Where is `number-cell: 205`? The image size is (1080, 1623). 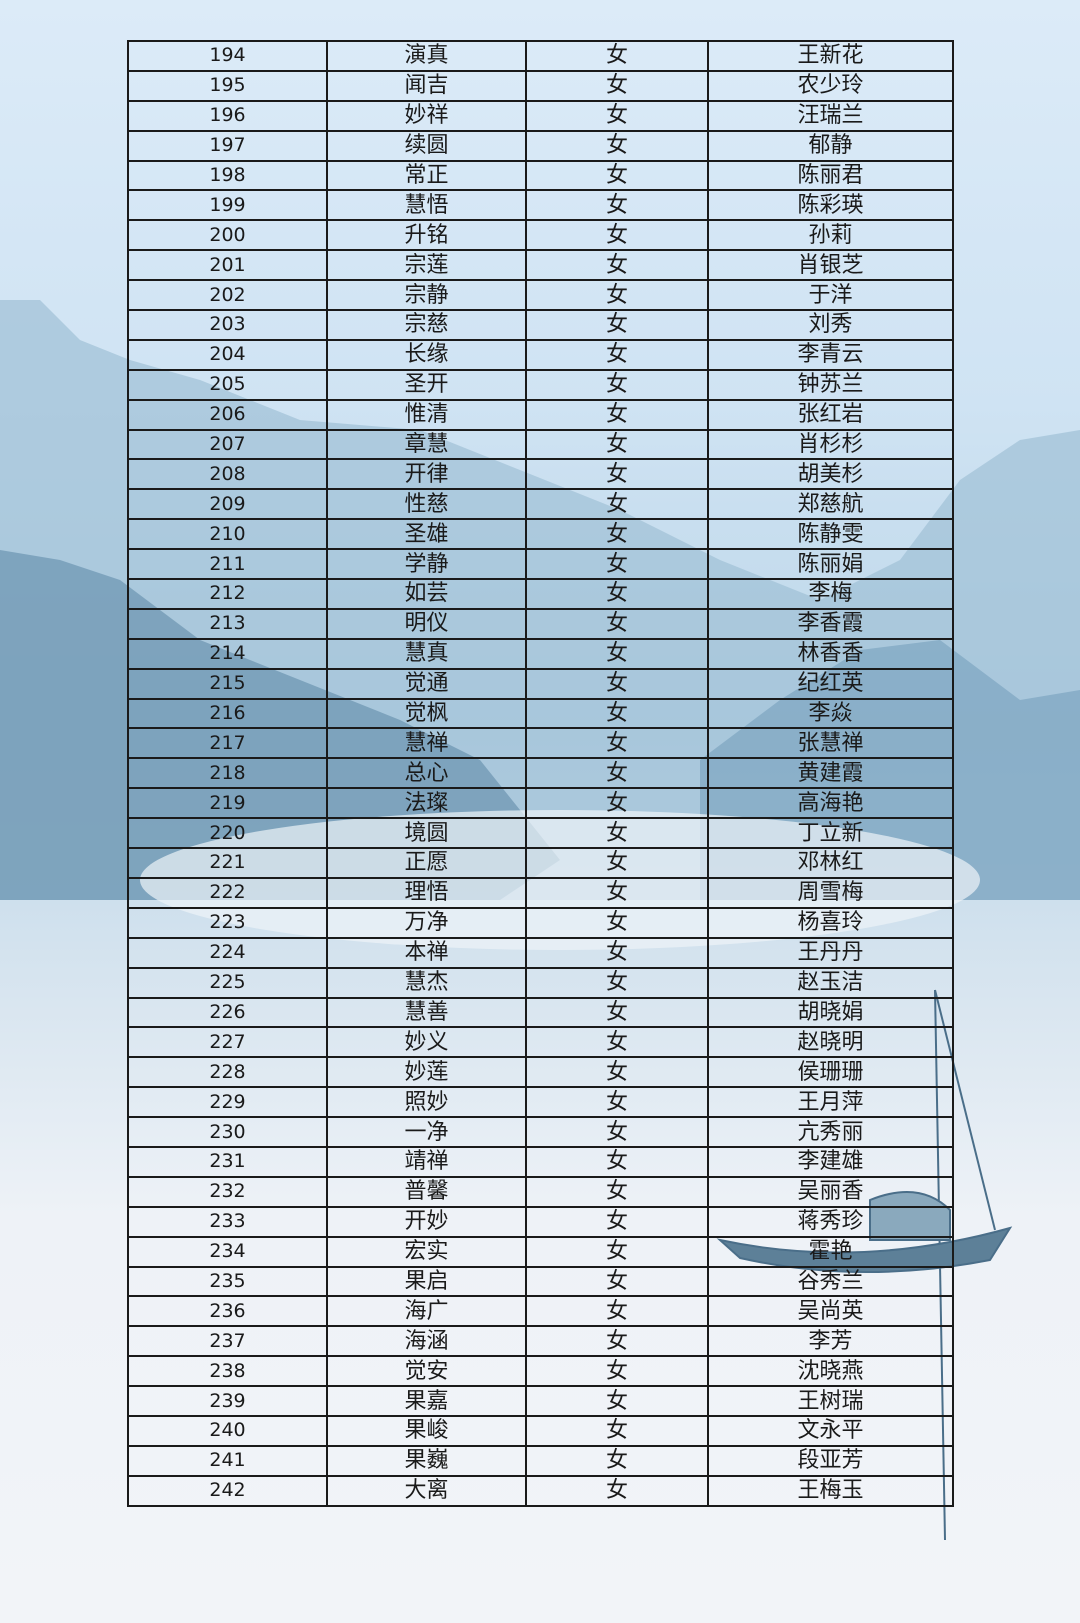
number-cell: 205 is located at coordinates (227, 384).